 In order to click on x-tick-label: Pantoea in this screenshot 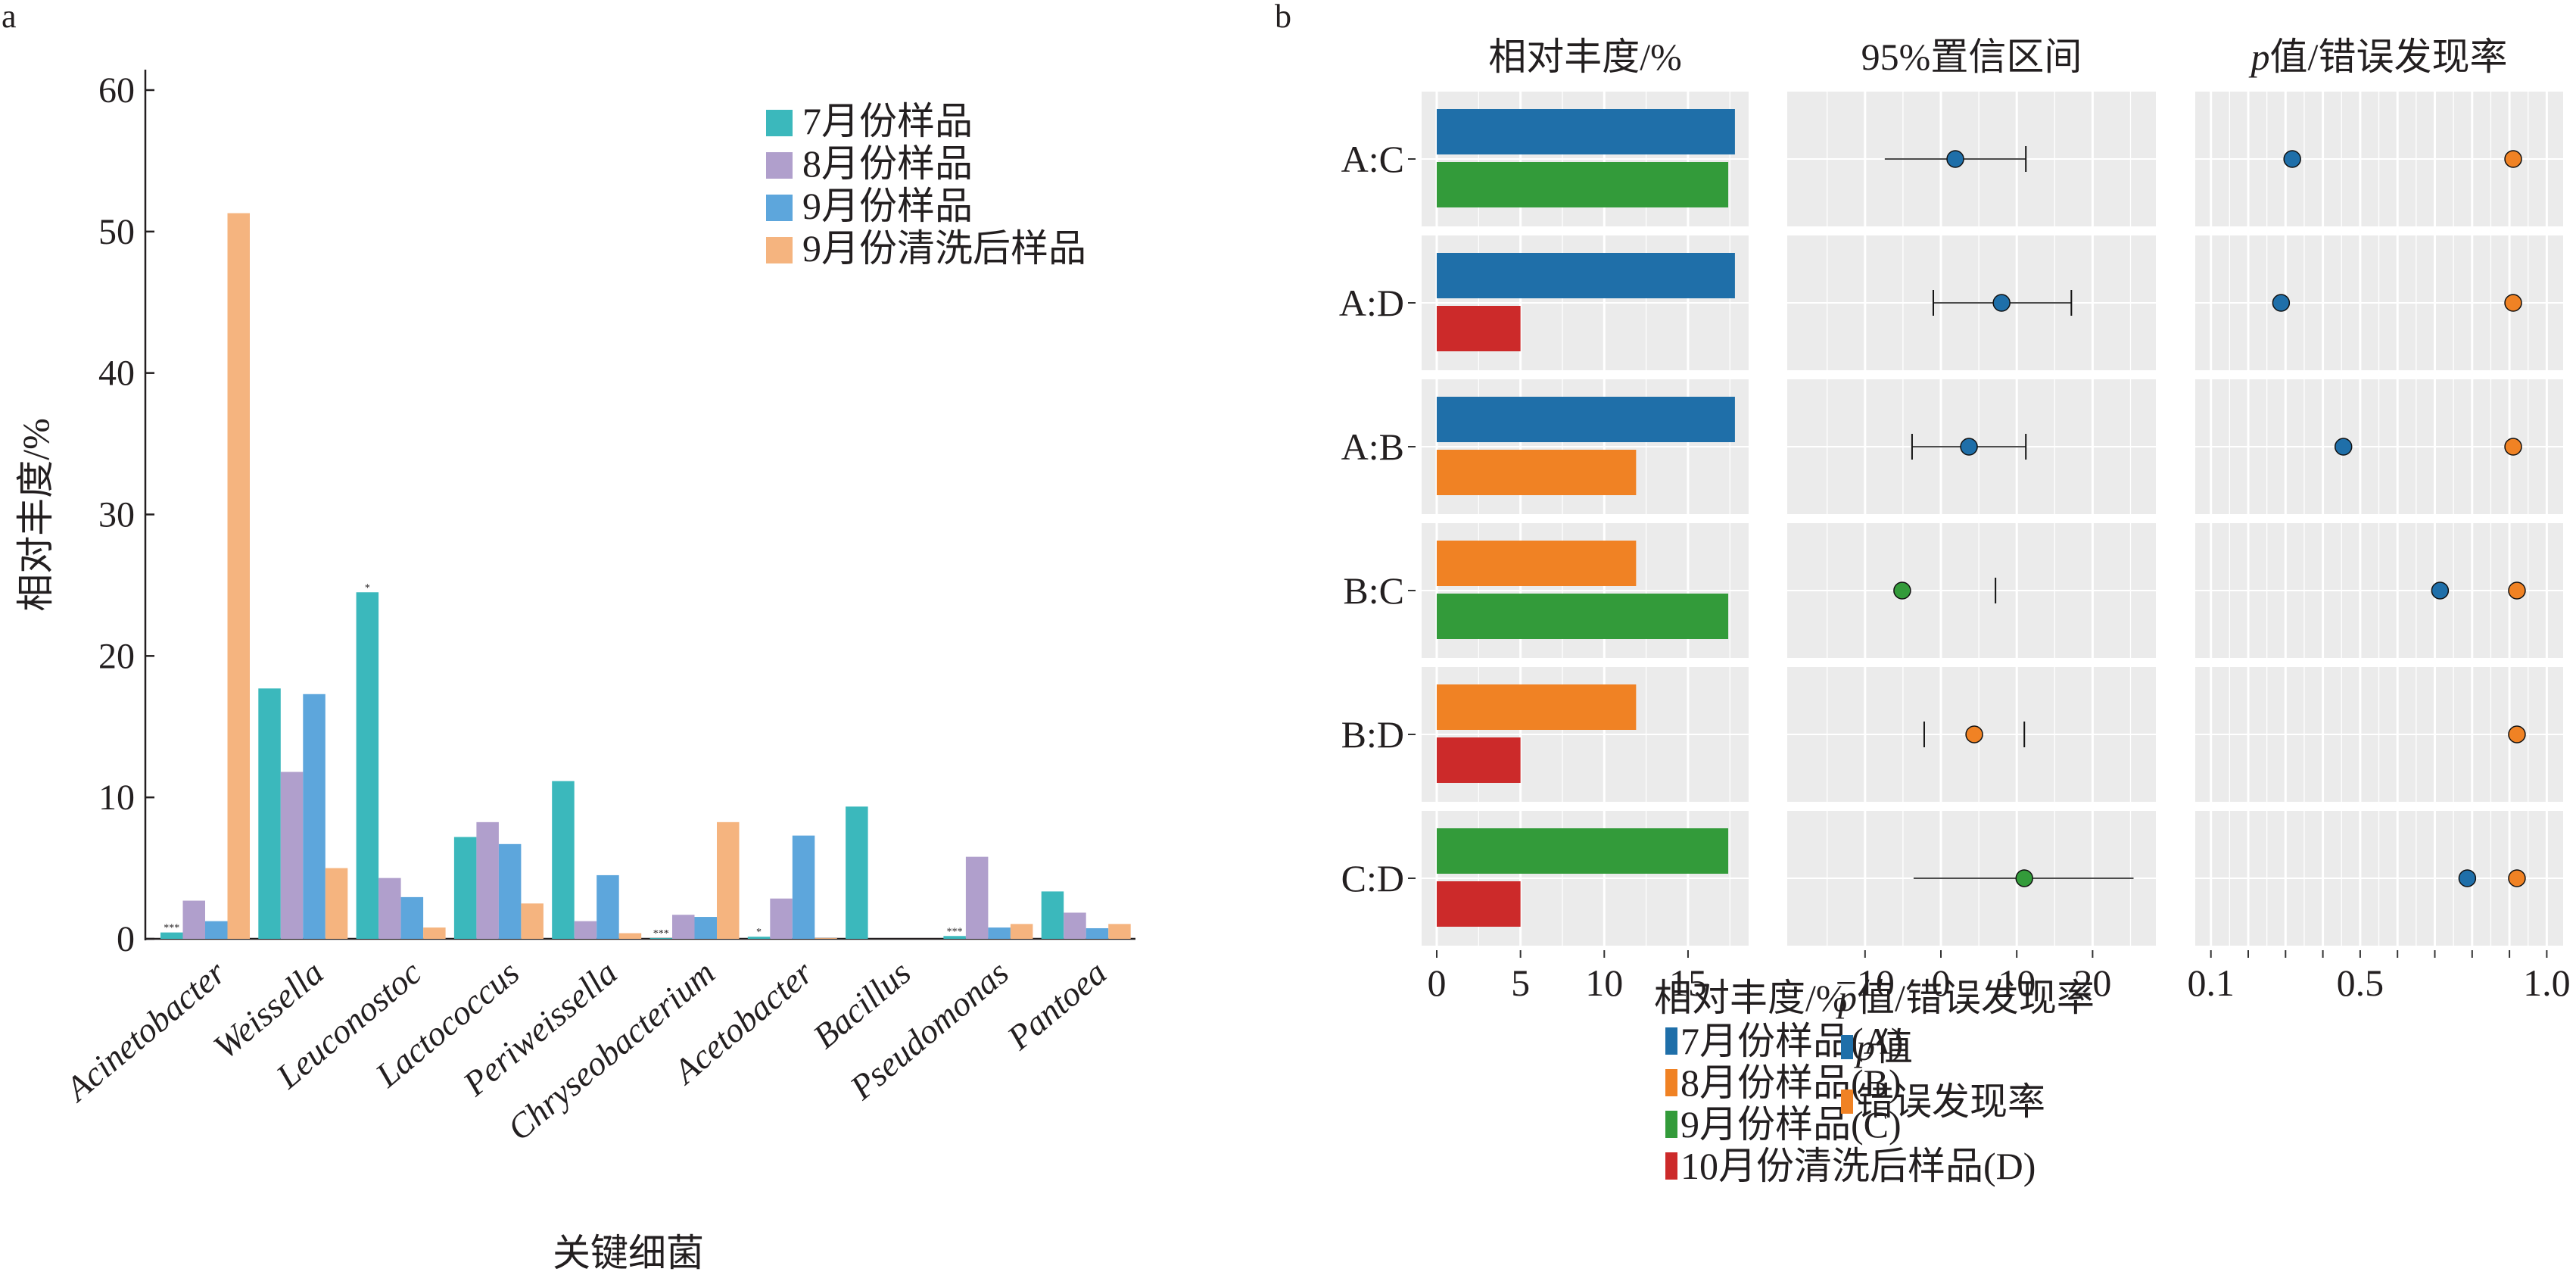, I will do `click(1056, 1005)`.